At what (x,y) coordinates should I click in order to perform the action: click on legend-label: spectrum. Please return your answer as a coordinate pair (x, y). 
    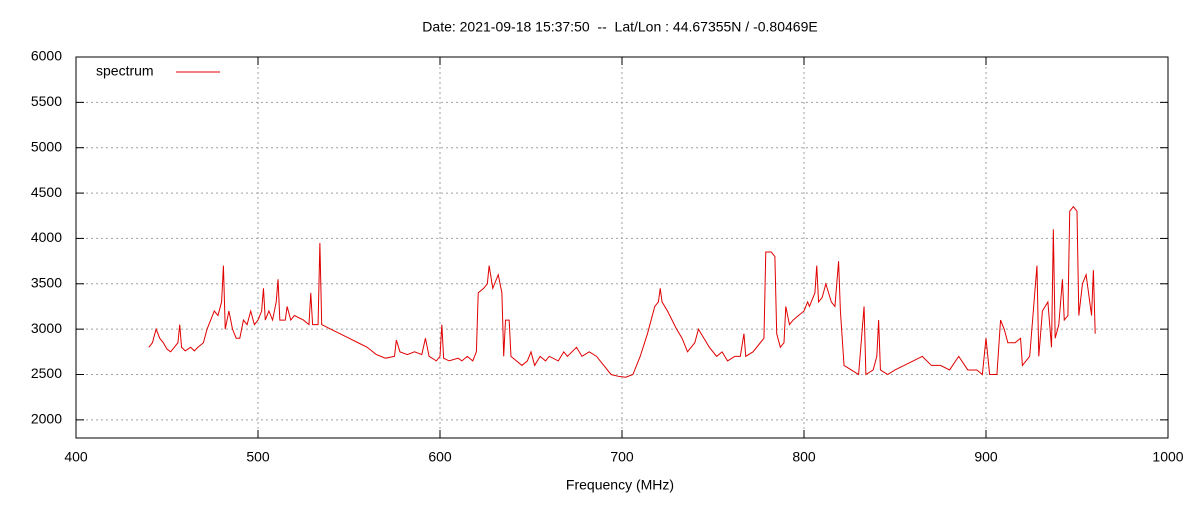
    Looking at the image, I should click on (125, 71).